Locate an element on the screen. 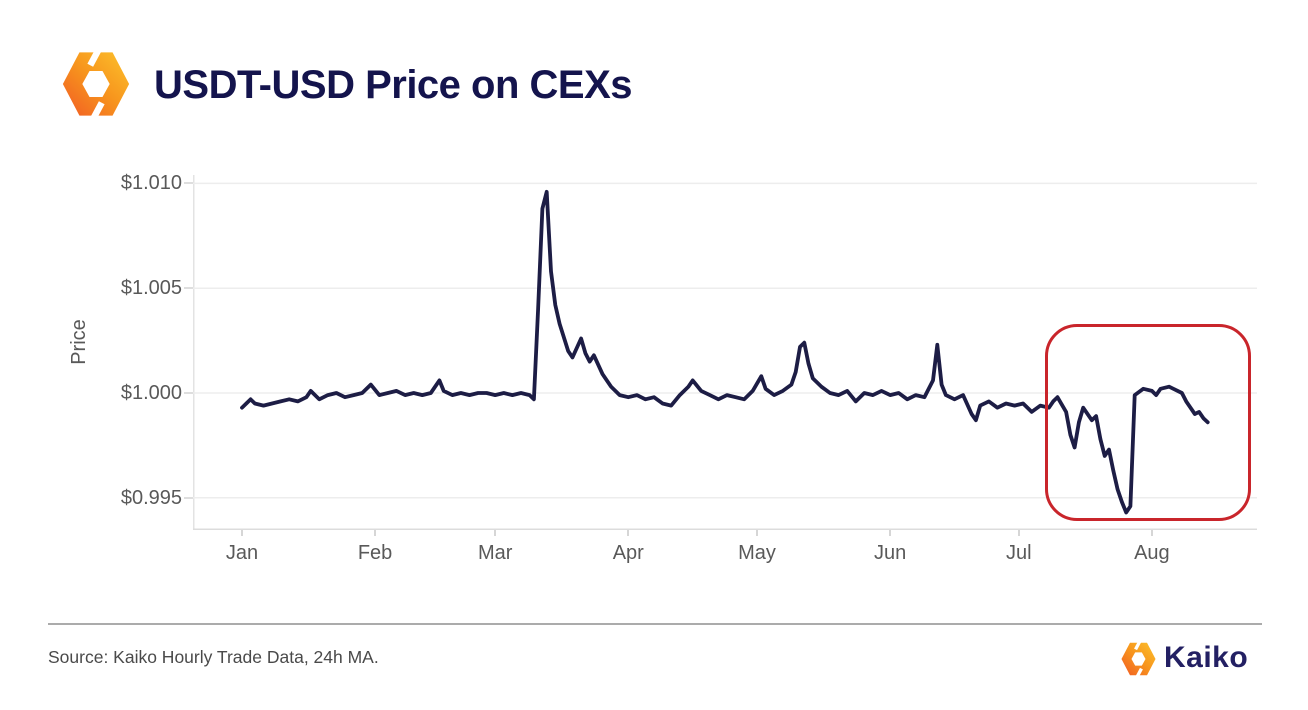 The width and height of the screenshot is (1308, 710). y-tick-label: $1.010 is located at coordinates (151, 183).